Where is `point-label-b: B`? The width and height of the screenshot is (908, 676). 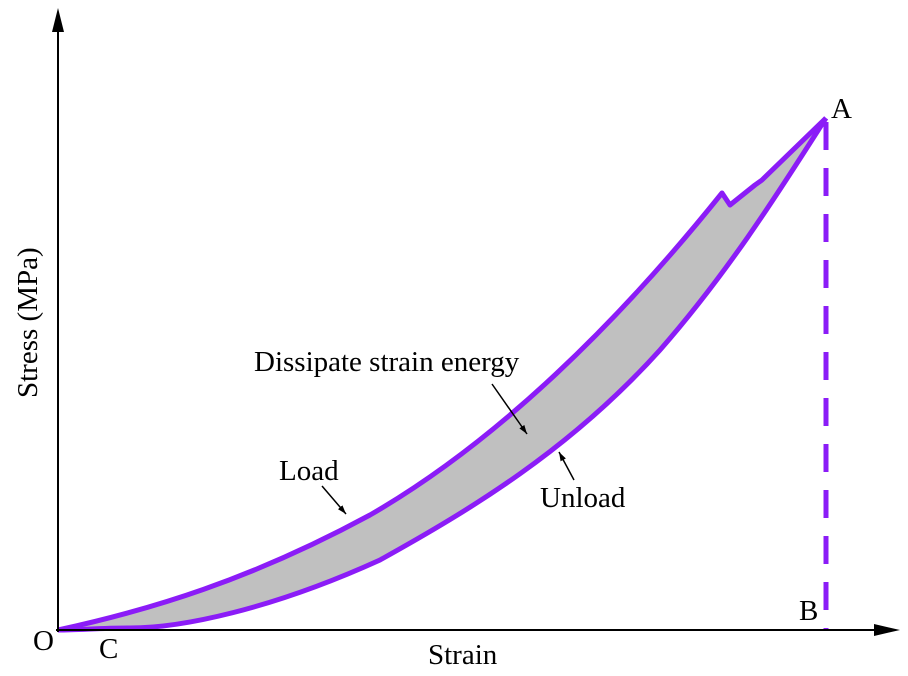
point-label-b: B is located at coordinates (808, 611).